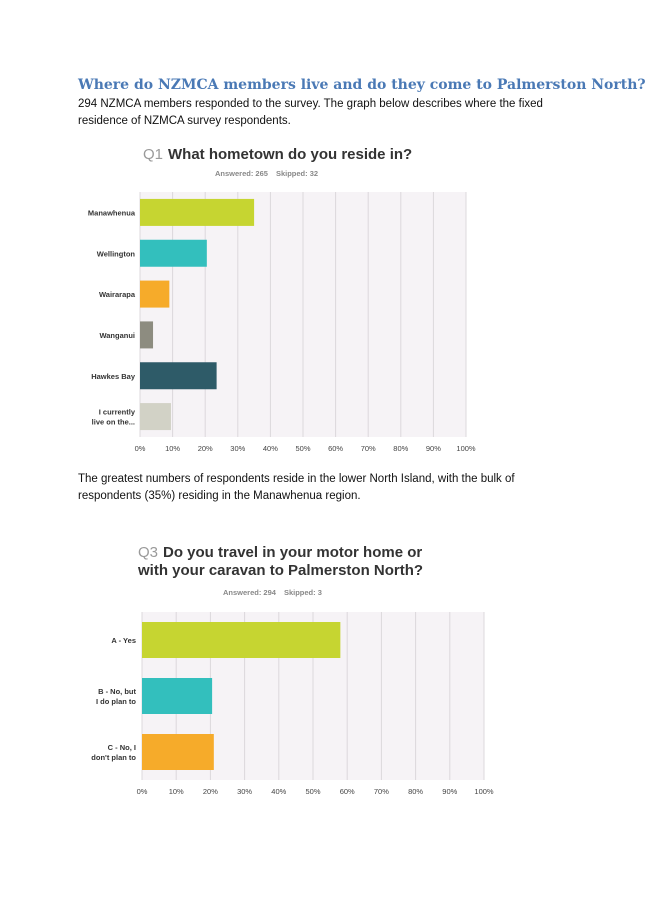 The height and width of the screenshot is (912, 645). I want to click on q3-x-tick-label: 30%, so click(244, 791).